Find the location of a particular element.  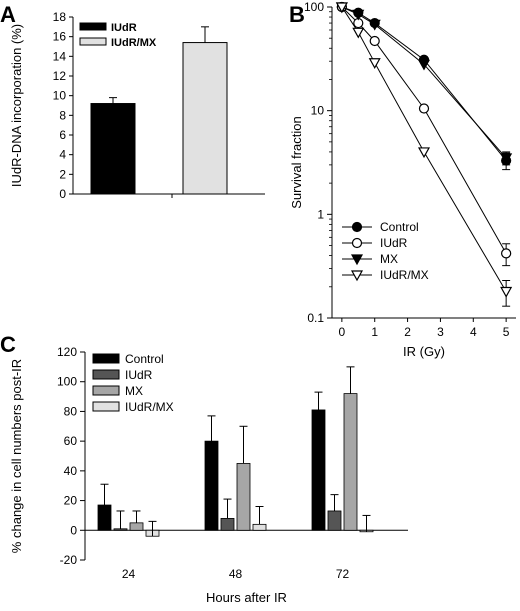

panel-a-y-tick-label: 14 is located at coordinates (60, 56).